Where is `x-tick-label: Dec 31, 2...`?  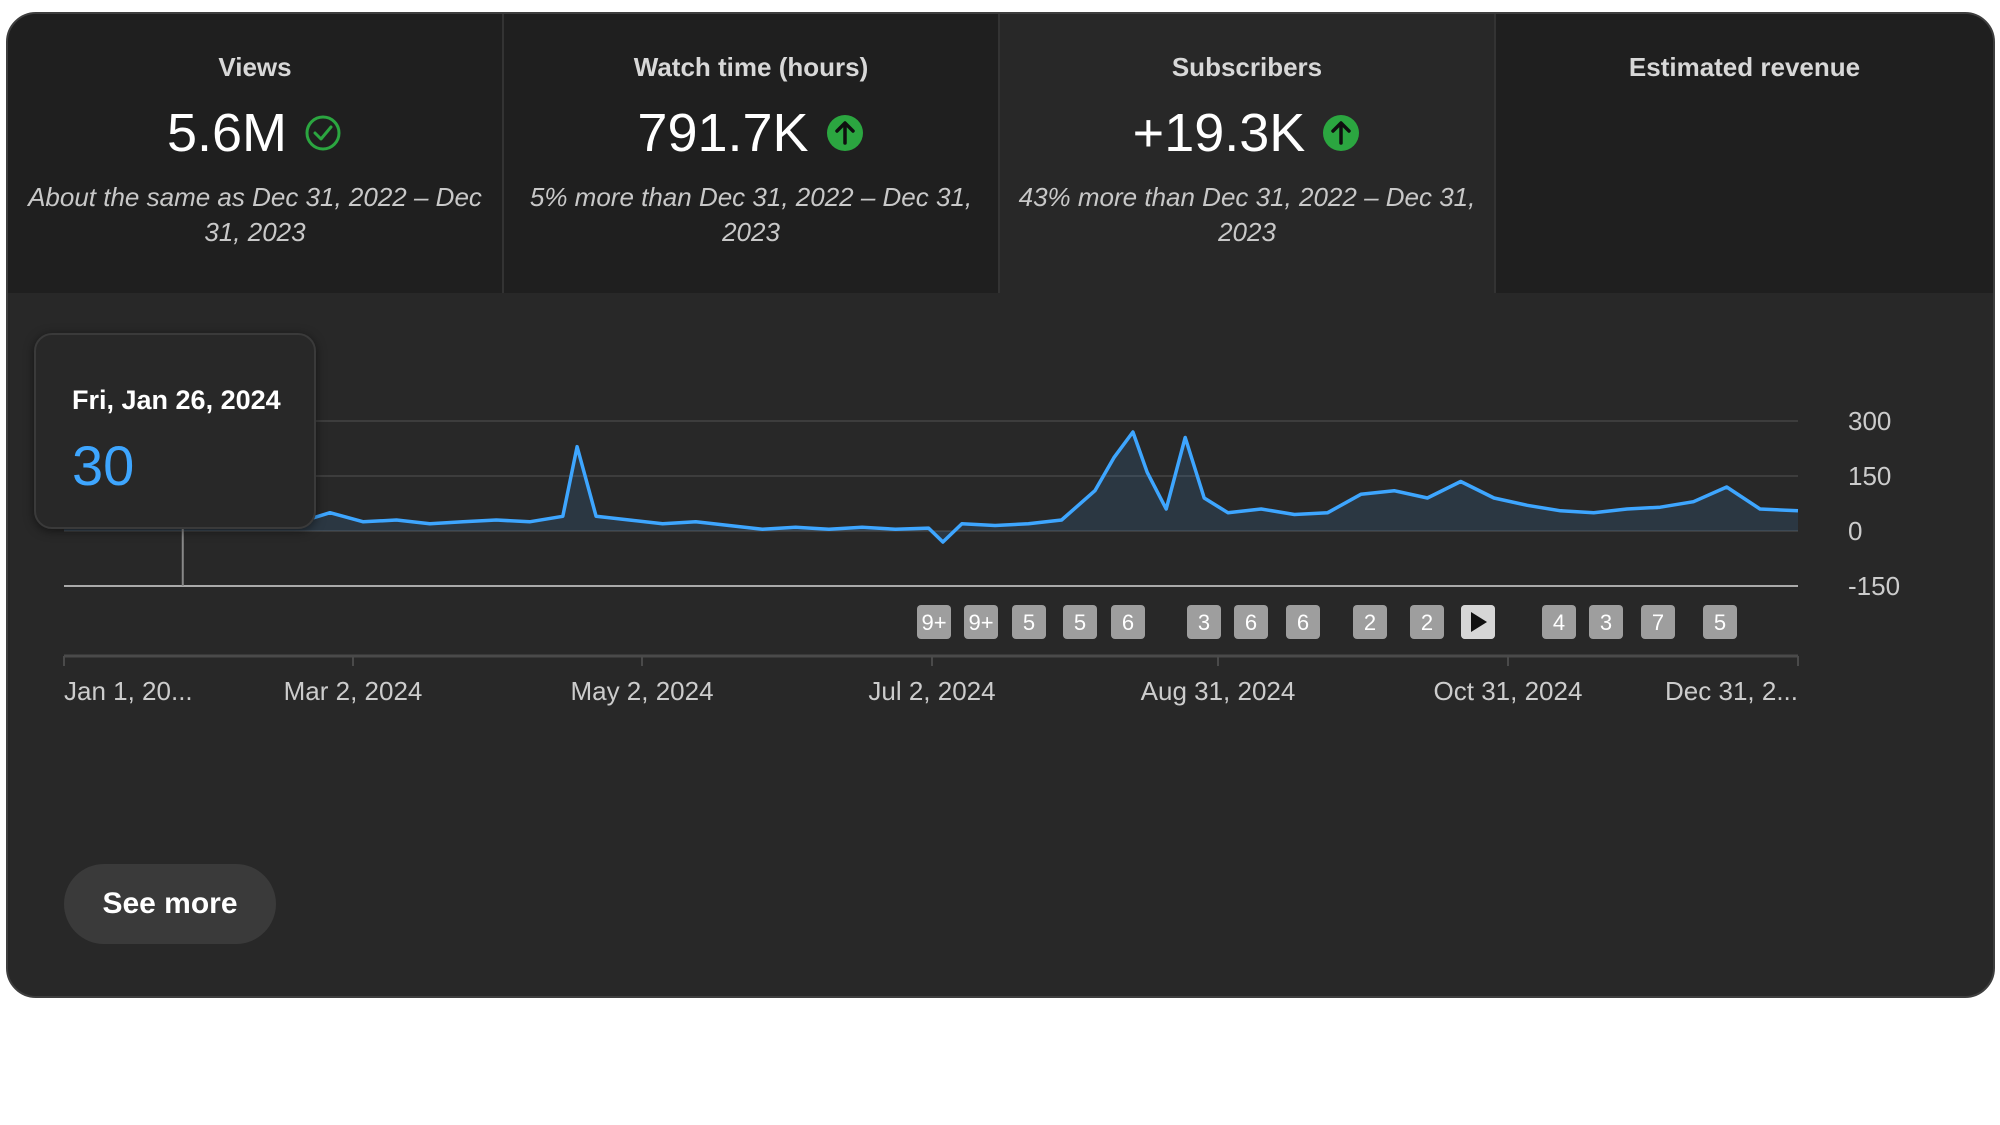
x-tick-label: Dec 31, 2... is located at coordinates (1731, 691).